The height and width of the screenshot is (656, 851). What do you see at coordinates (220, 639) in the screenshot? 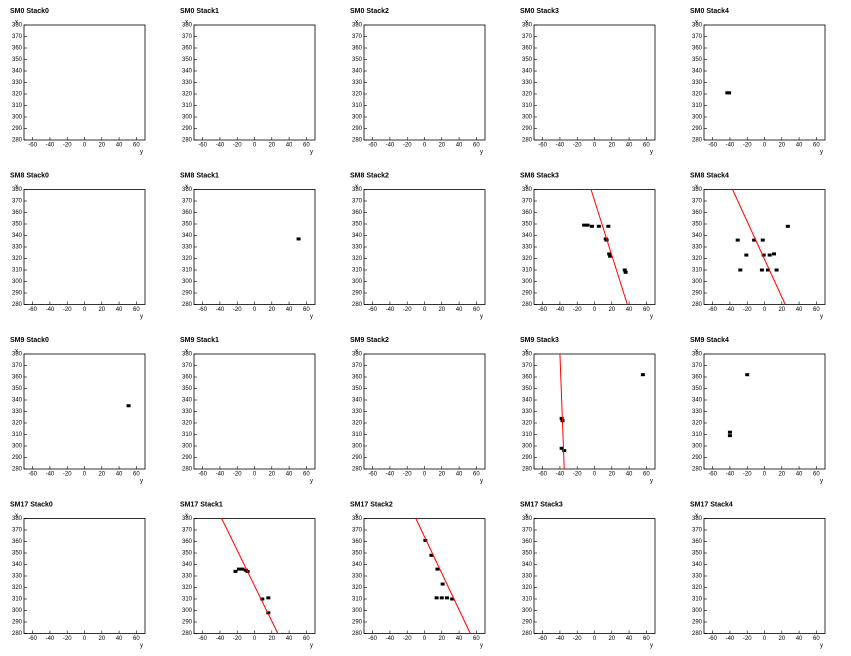
I see `x-tick-label: -40` at bounding box center [220, 639].